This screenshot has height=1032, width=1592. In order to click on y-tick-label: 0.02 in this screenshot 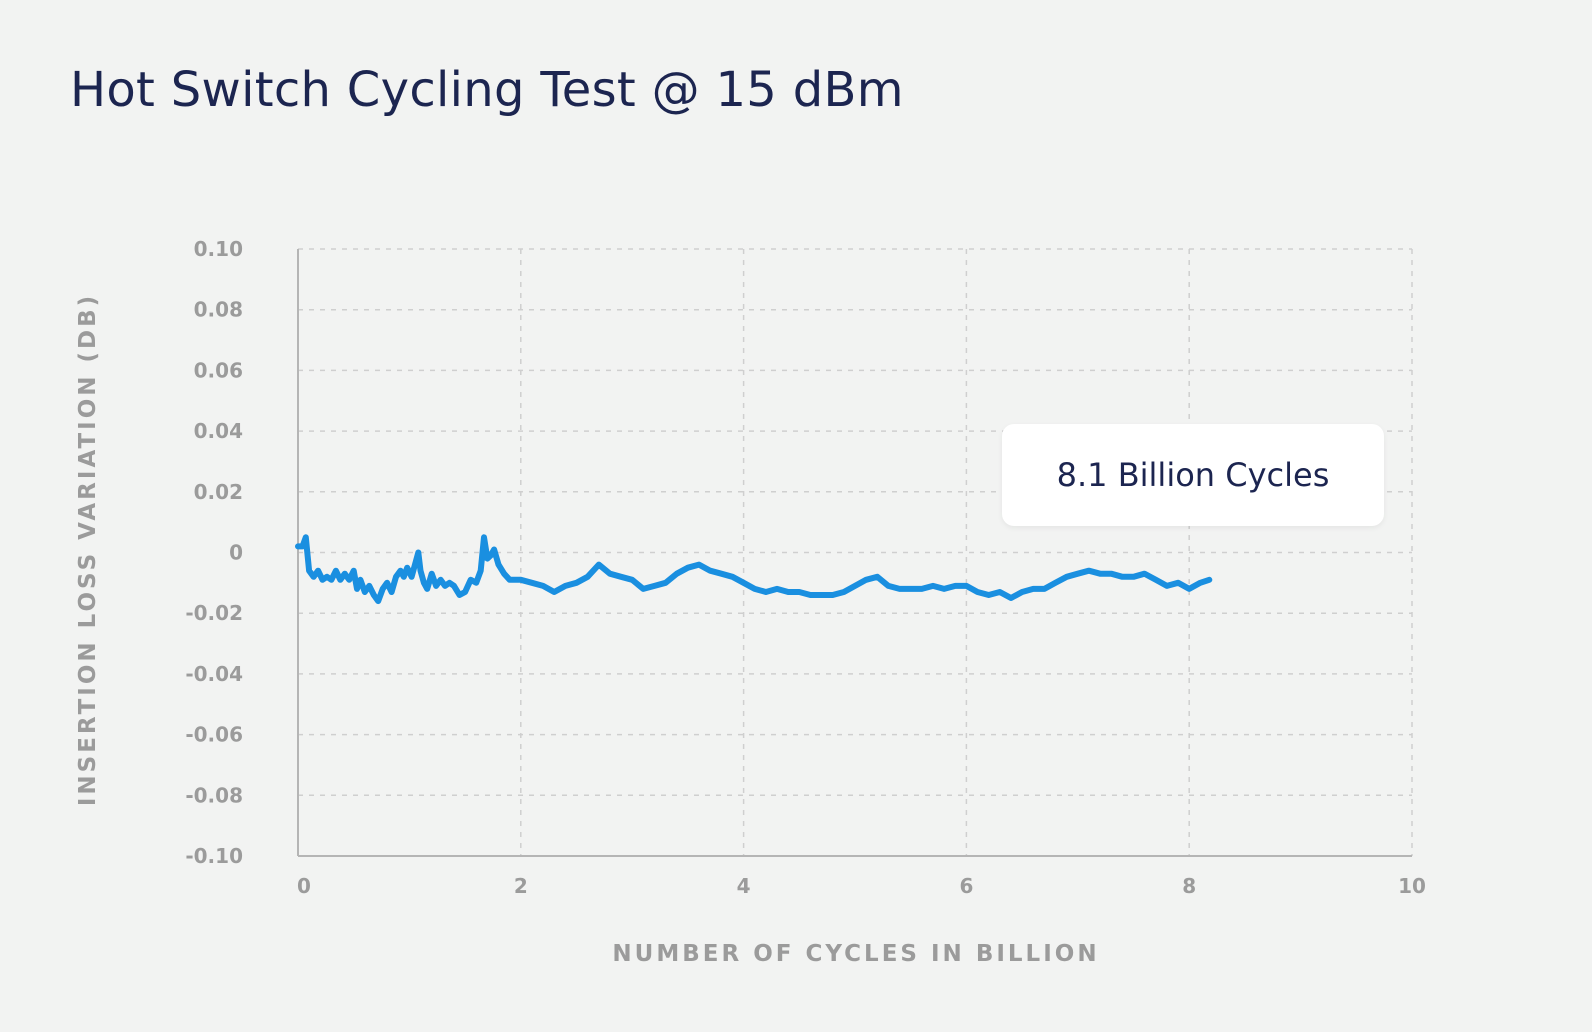, I will do `click(218, 492)`.